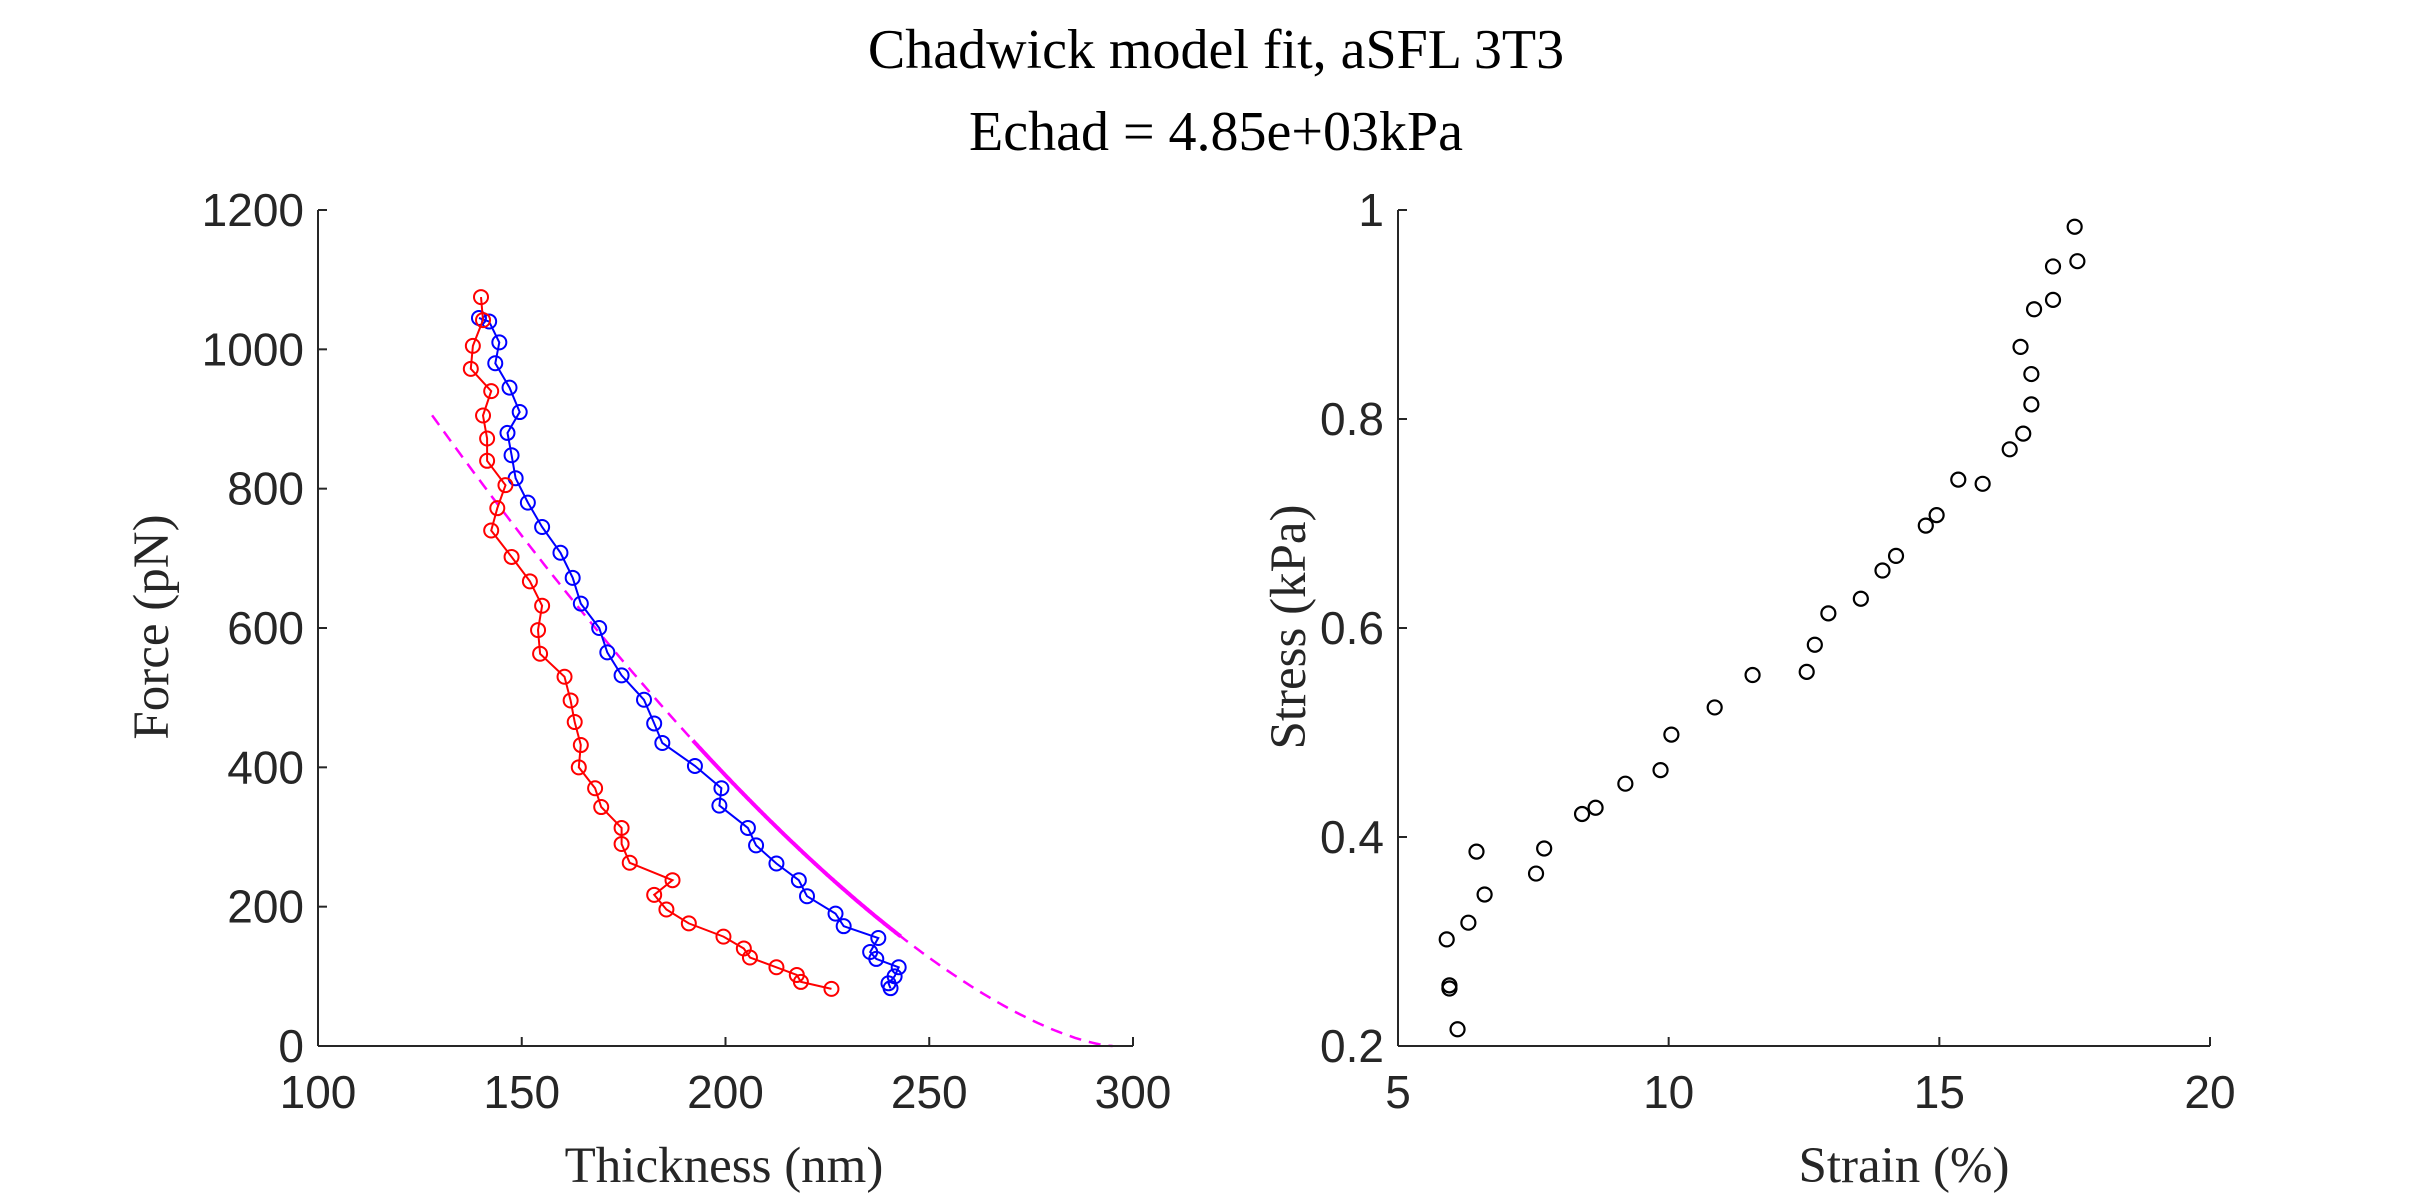 This screenshot has height=1197, width=2433. What do you see at coordinates (1352, 628) in the screenshot?
I see `right-y-tick-label: 0.6` at bounding box center [1352, 628].